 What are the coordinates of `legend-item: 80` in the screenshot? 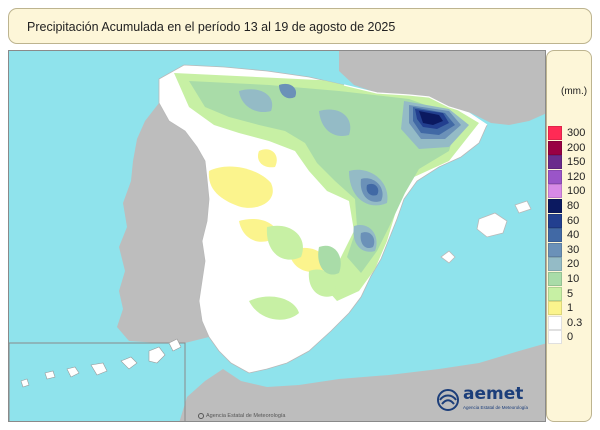 It's located at (570, 206).